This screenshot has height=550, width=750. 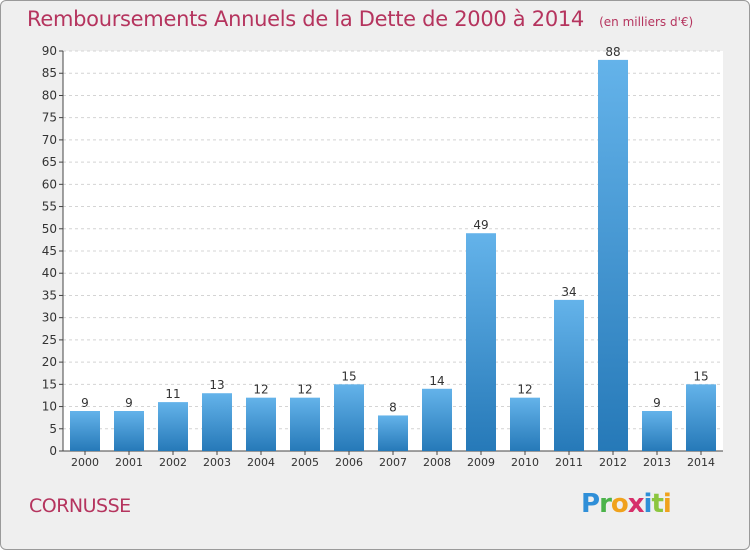 What do you see at coordinates (613, 462) in the screenshot?
I see `x-tick-label: 2012` at bounding box center [613, 462].